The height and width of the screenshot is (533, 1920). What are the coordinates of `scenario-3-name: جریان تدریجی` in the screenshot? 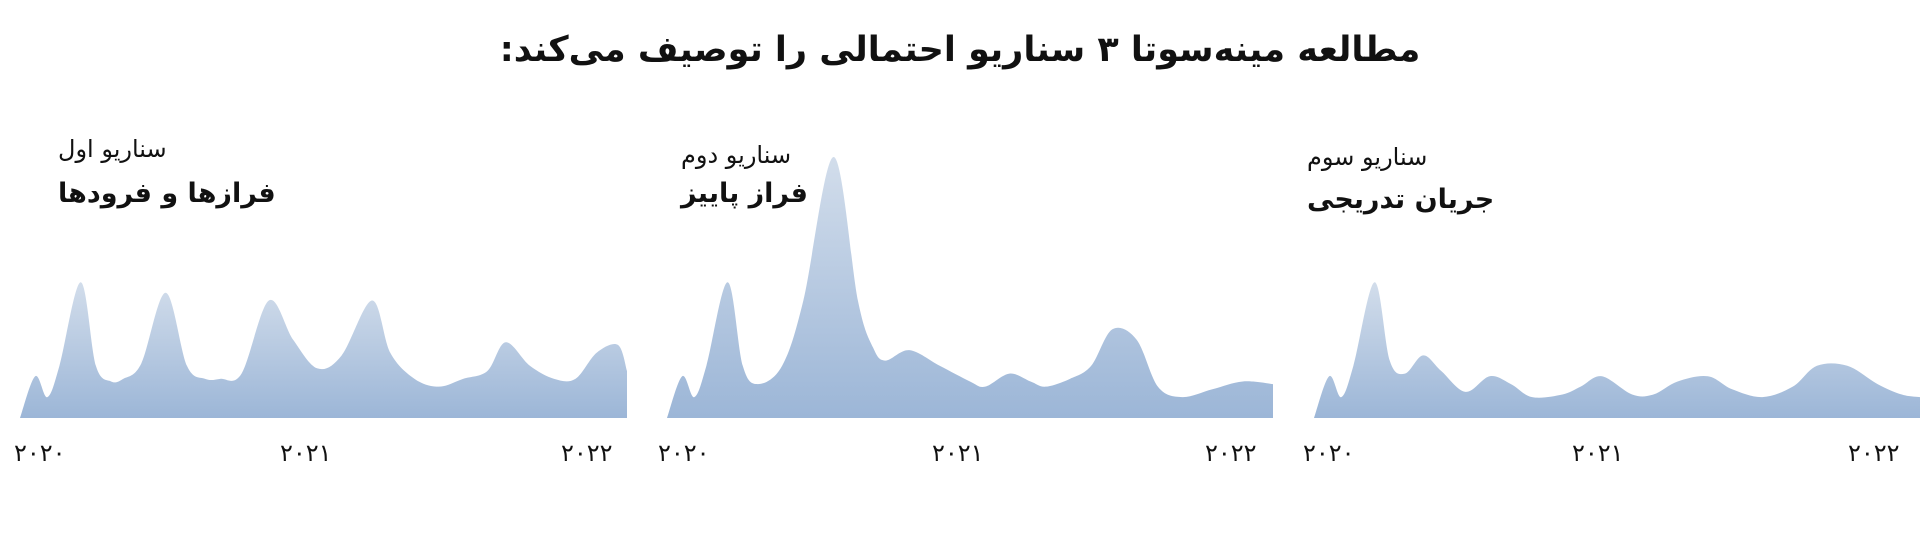 It's located at (1401, 199).